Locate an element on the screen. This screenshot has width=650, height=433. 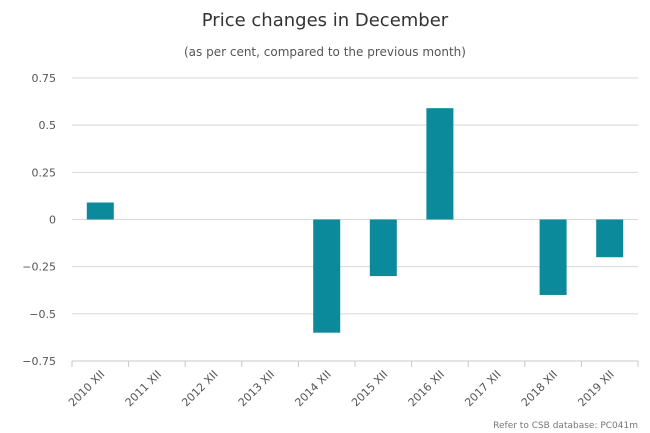
source-credit: Refer to CSB database: PC041m is located at coordinates (565, 426).